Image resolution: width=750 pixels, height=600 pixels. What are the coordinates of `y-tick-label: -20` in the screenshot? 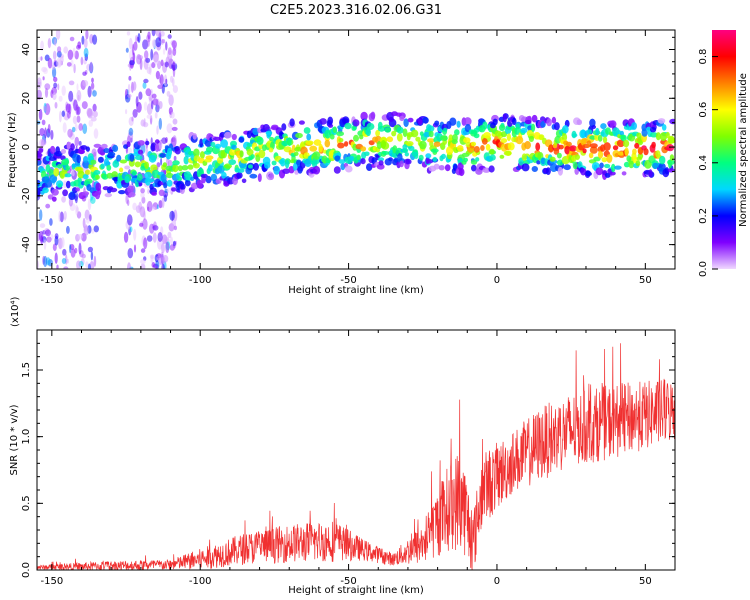 It's located at (26, 196).